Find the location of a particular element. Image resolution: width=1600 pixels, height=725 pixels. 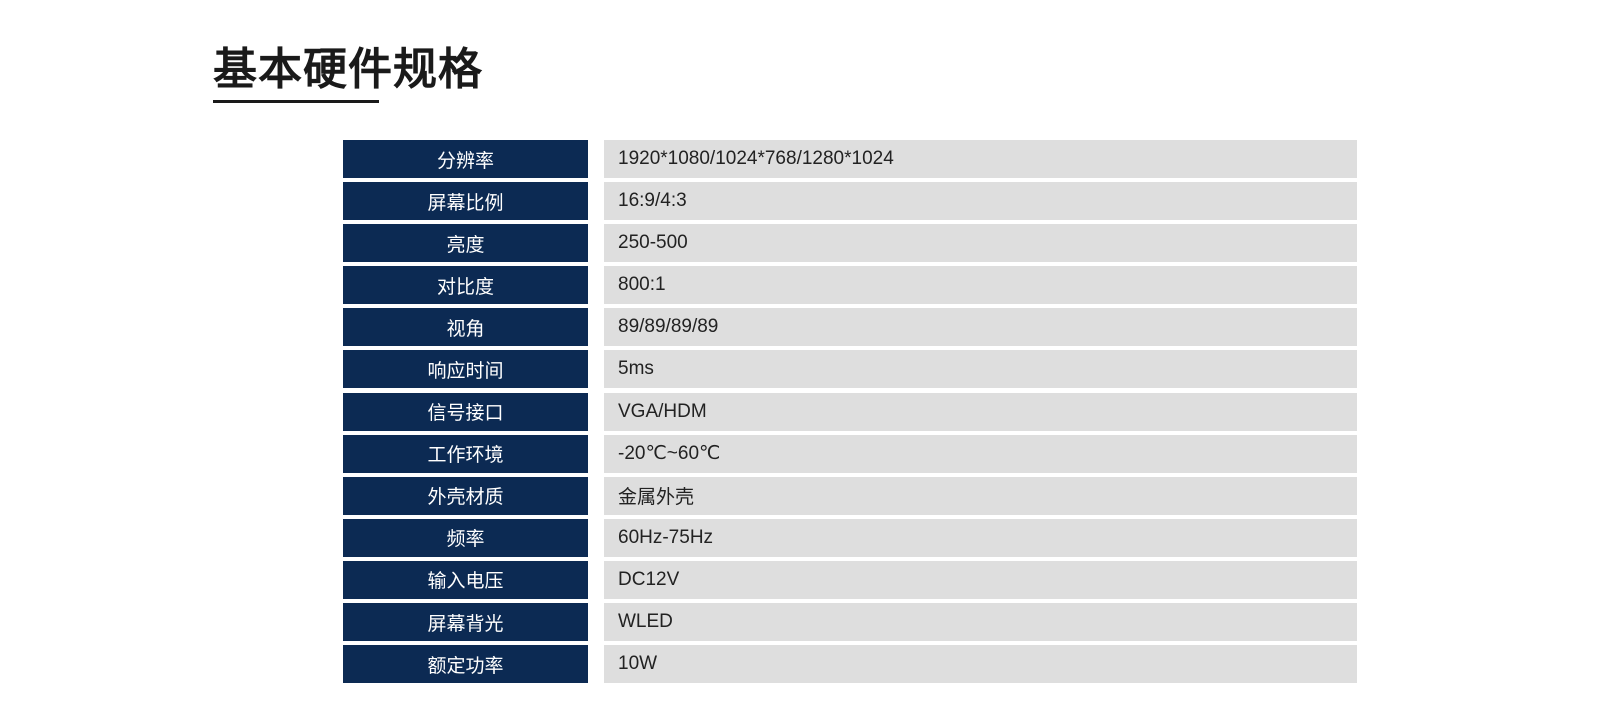

spec-row: 屏幕比例 16:9/4:3 is located at coordinates (850, 201).